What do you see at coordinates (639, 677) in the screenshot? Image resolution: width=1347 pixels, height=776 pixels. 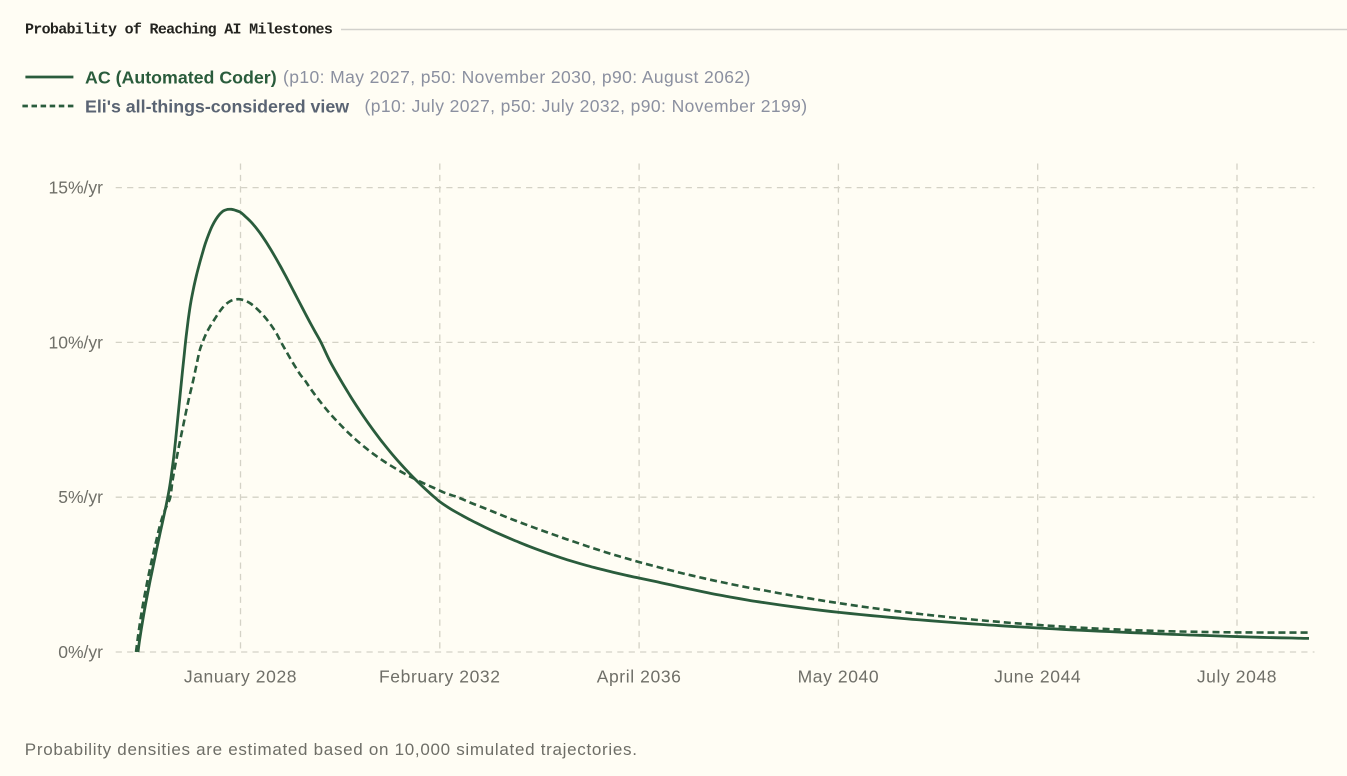 I see `svg-text: April 2036` at bounding box center [639, 677].